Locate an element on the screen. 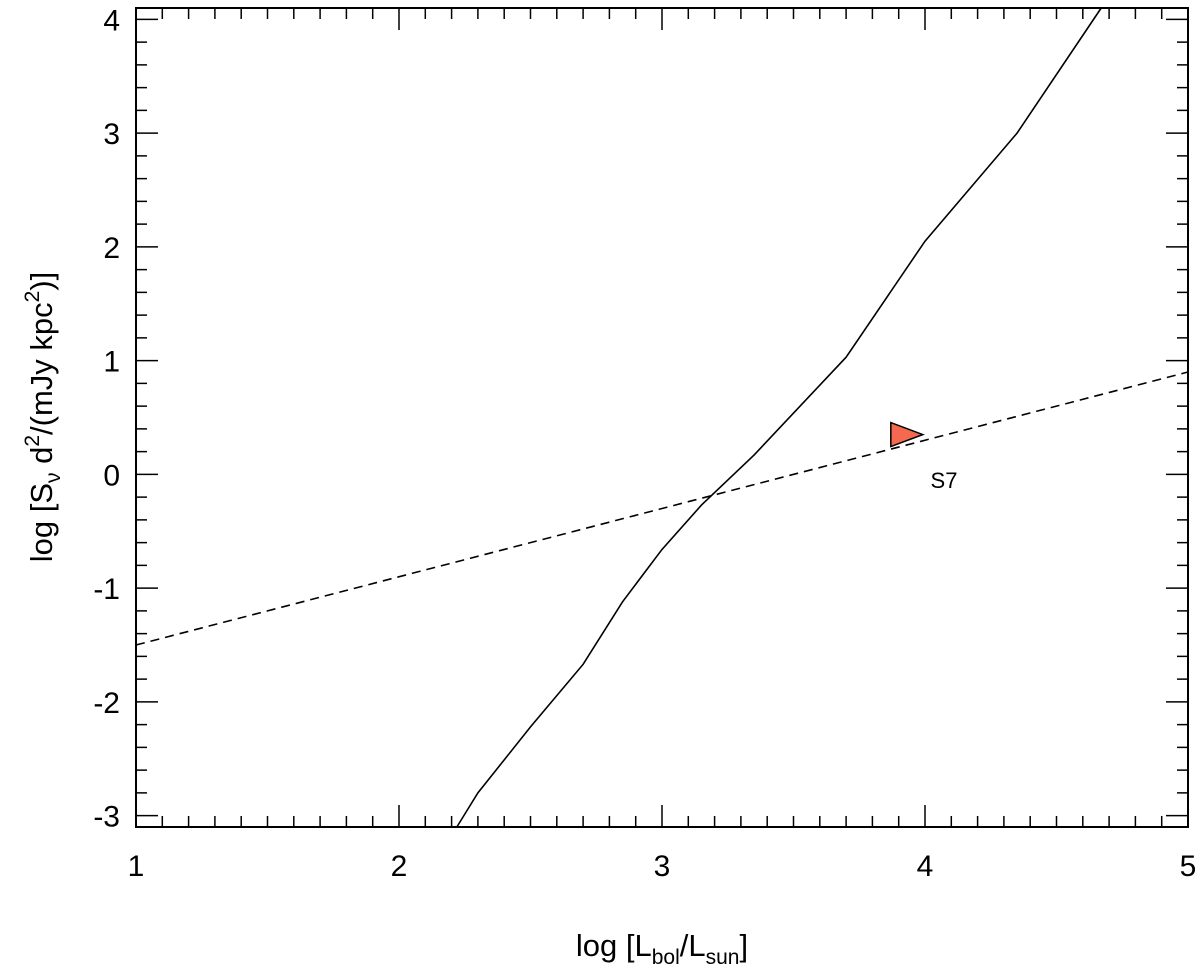 The height and width of the screenshot is (971, 1200). y-tick-label: -3 is located at coordinates (106, 817).